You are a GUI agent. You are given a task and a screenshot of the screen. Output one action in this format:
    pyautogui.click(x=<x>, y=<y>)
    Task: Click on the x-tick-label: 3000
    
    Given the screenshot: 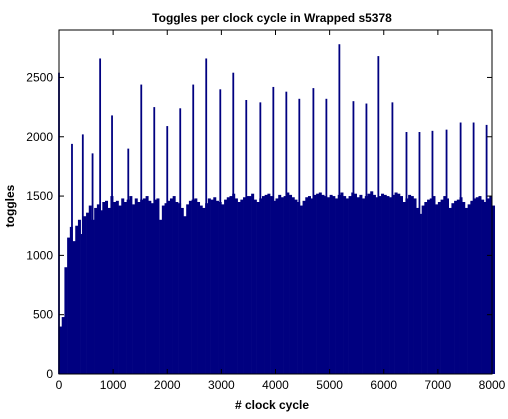 What is the action you would take?
    pyautogui.click(x=221, y=385)
    